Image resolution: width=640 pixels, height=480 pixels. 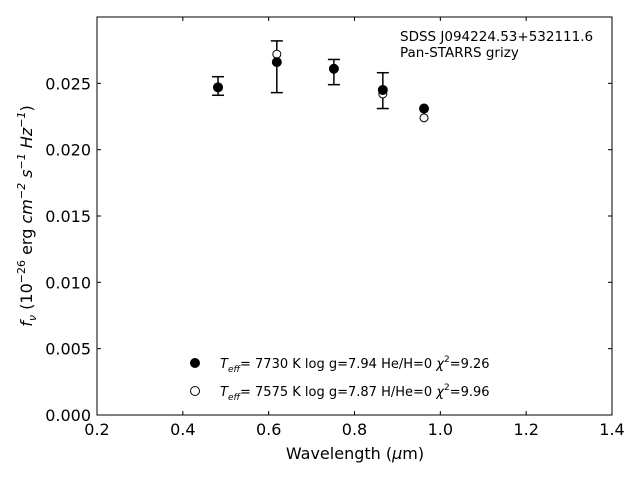 What do you see at coordinates (355, 453) in the screenshot?
I see `x-axis-label: Wavelength (μm)` at bounding box center [355, 453].